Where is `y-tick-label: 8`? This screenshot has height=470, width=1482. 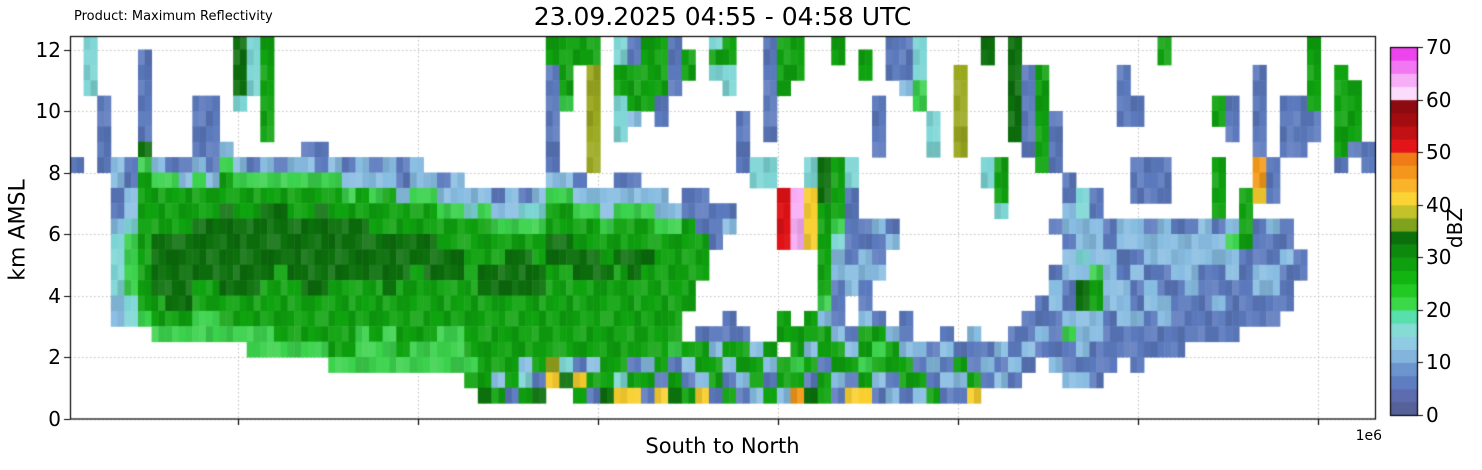 y-tick-label: 8 is located at coordinates (54, 172).